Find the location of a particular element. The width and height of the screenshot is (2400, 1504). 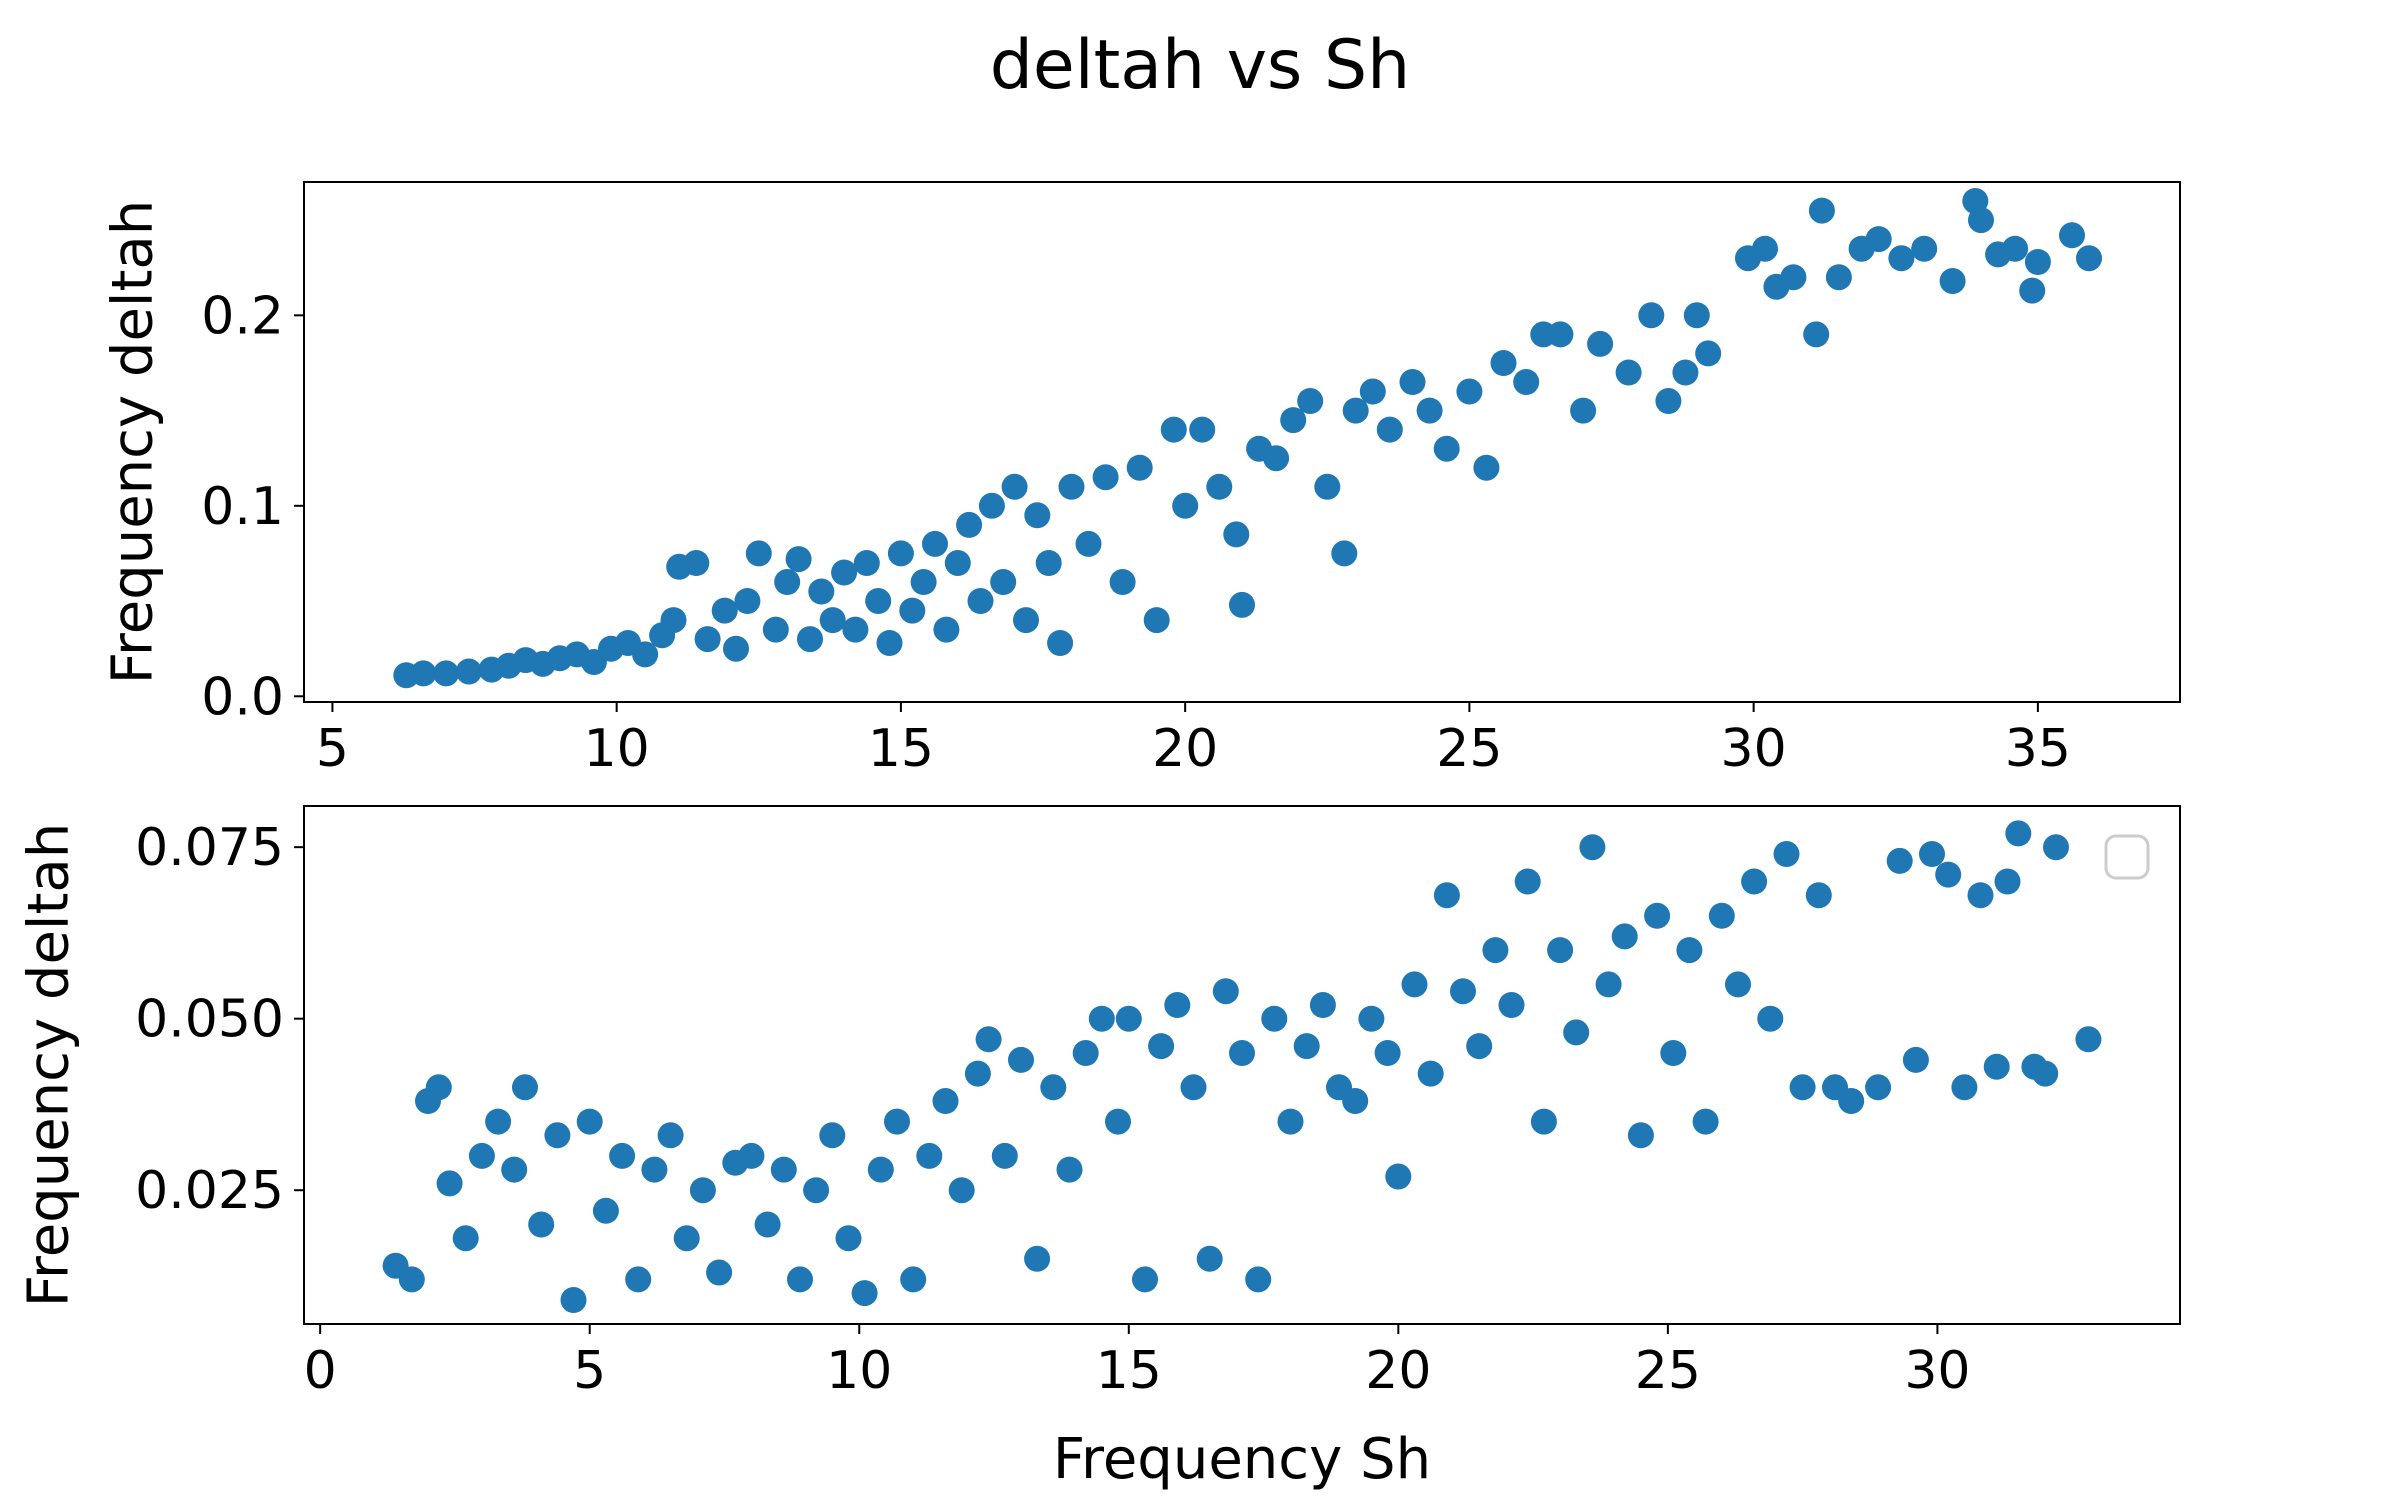

top-x-tick-label: 10 is located at coordinates (617, 749).